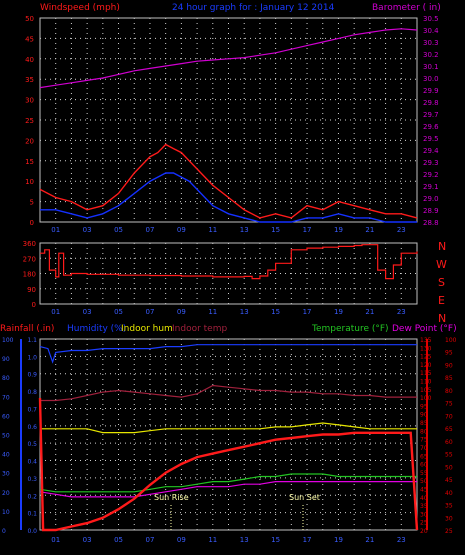 This screenshot has width=465, height=555. Describe the element at coordinates (275, 312) in the screenshot. I see `direction-panel-x-tick-label: 15` at that location.